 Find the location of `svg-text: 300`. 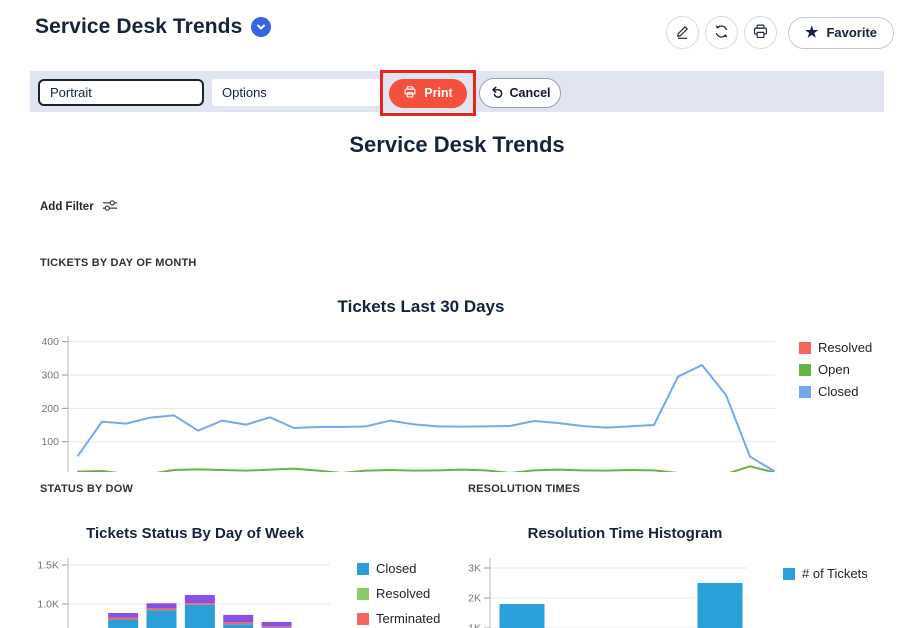

svg-text: 300 is located at coordinates (50, 376).